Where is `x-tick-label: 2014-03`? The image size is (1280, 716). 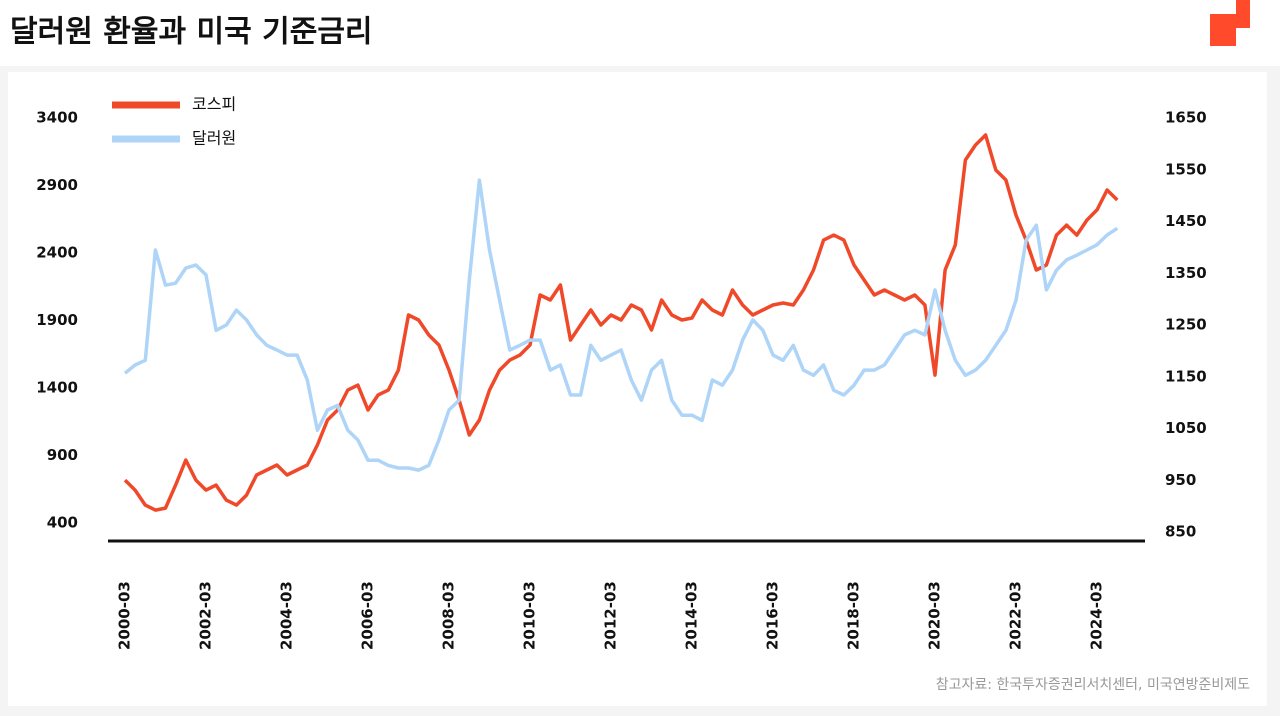
x-tick-label: 2014-03 is located at coordinates (692, 615).